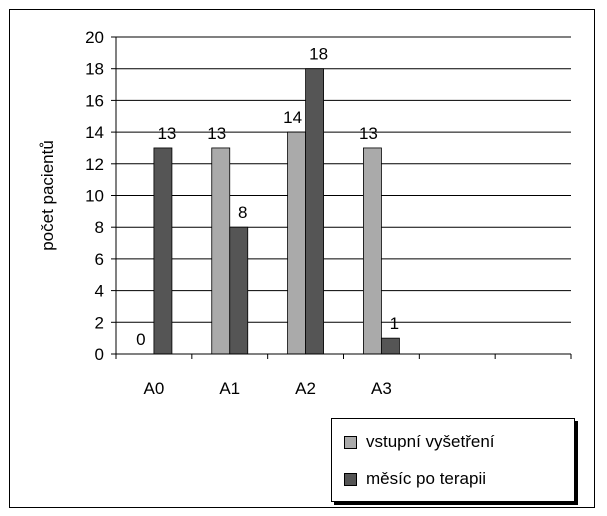 Image resolution: width=607 pixels, height=516 pixels. I want to click on y-tick-label: 20, so click(94, 37).